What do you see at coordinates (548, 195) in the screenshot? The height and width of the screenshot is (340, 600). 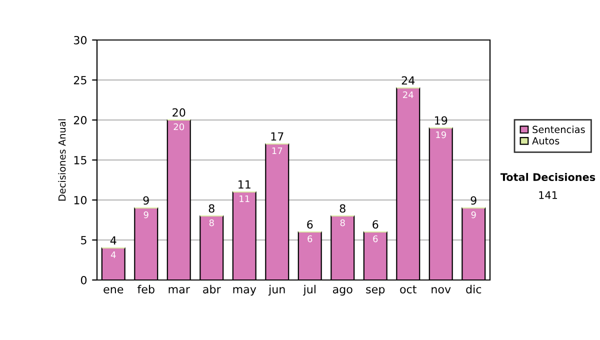 I see `text: 141` at bounding box center [548, 195].